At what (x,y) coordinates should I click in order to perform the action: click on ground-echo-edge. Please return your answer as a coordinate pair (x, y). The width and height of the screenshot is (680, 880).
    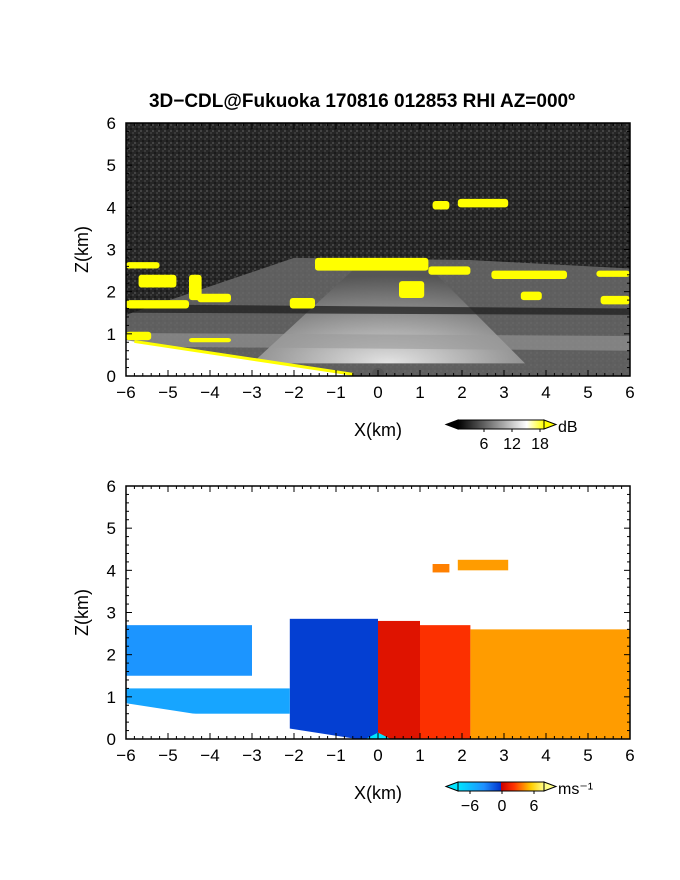
    Looking at the image, I should click on (244, 357).